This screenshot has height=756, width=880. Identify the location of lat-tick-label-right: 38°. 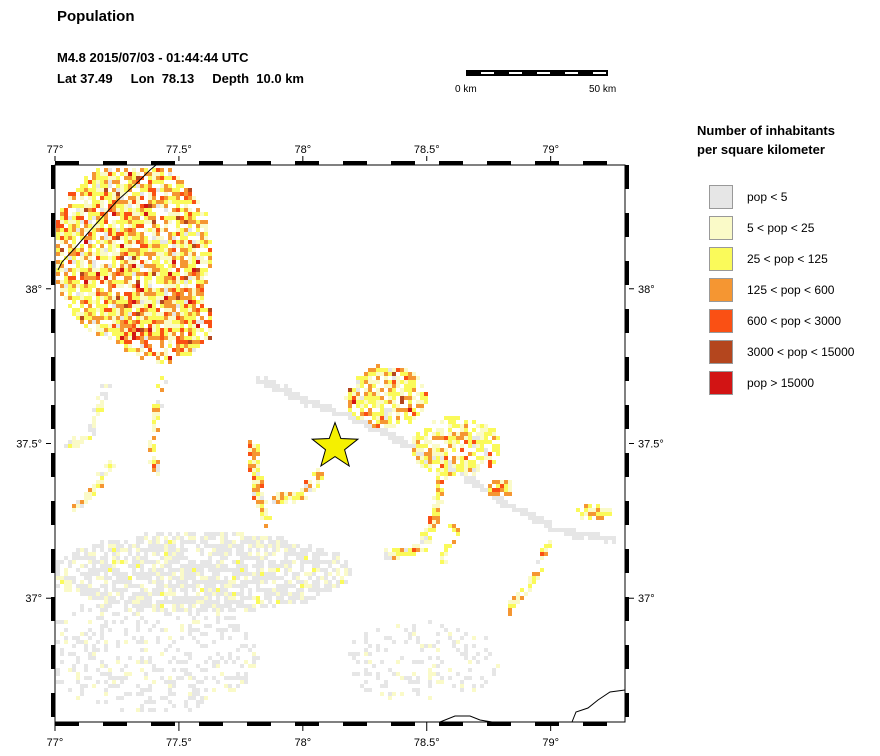
(646, 290).